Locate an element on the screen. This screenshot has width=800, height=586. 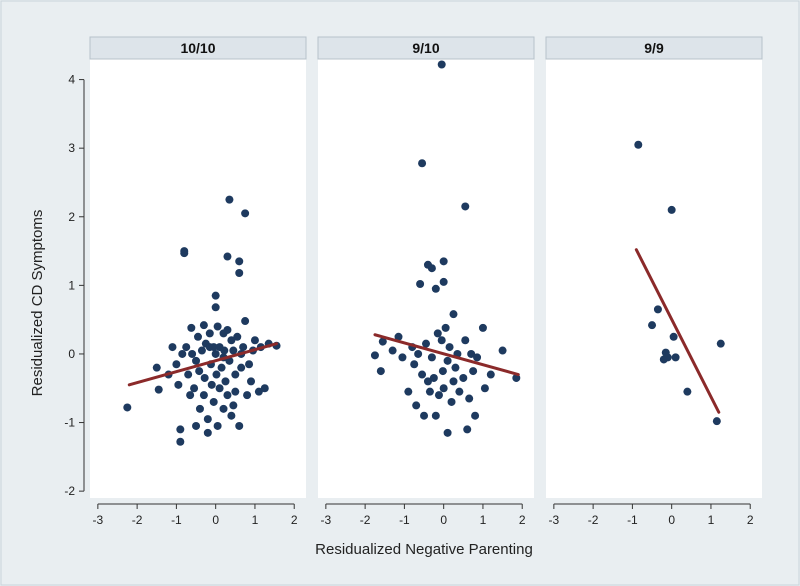
panel-title: 10/10 is located at coordinates (197, 48).